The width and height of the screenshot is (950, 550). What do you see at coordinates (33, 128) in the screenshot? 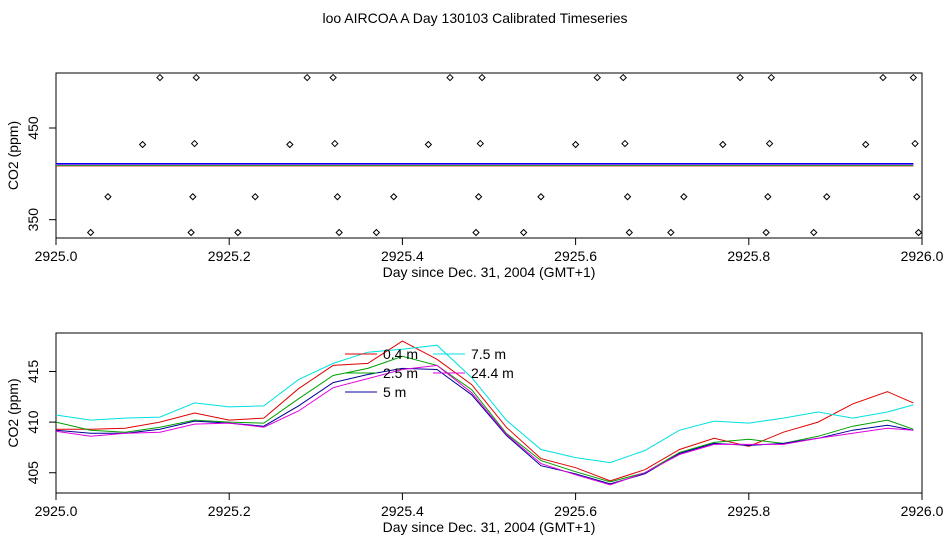
I see `y-tick-label: 450` at bounding box center [33, 128].